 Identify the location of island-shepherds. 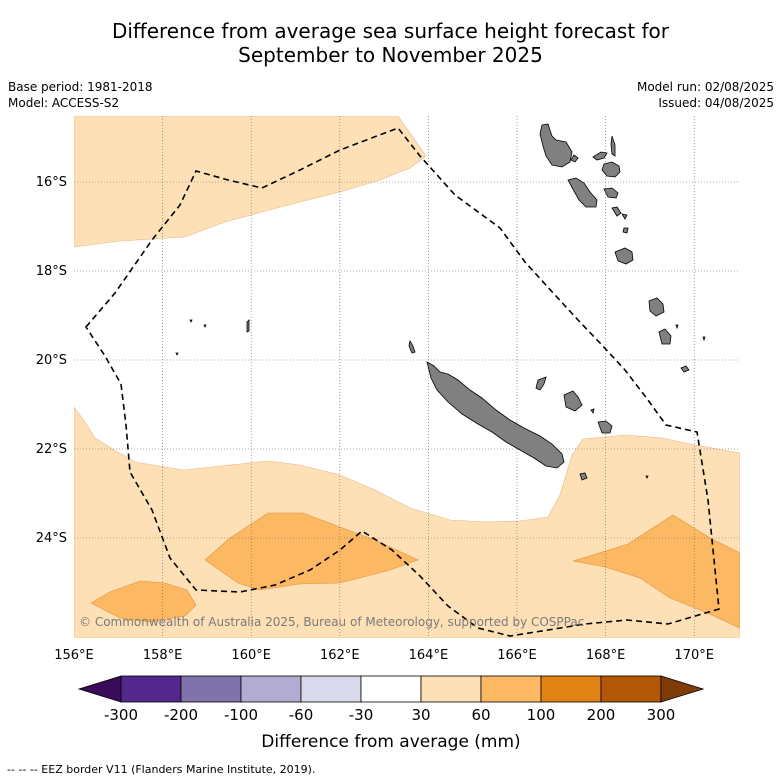
(624, 216).